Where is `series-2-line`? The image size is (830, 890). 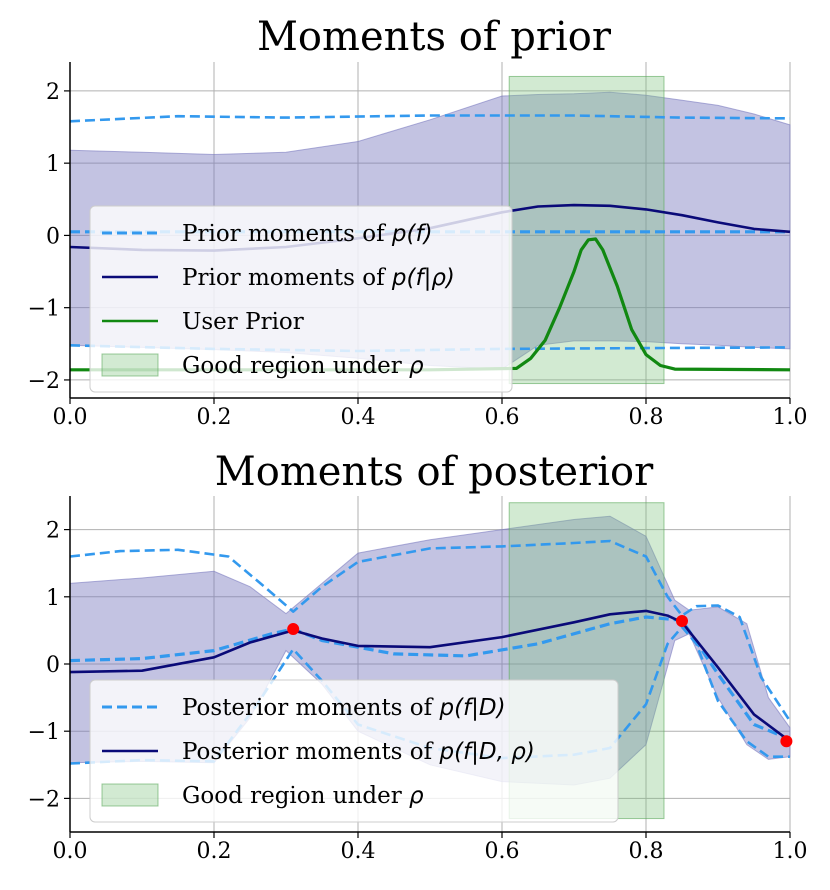
series-2-line is located at coordinates (430, 304).